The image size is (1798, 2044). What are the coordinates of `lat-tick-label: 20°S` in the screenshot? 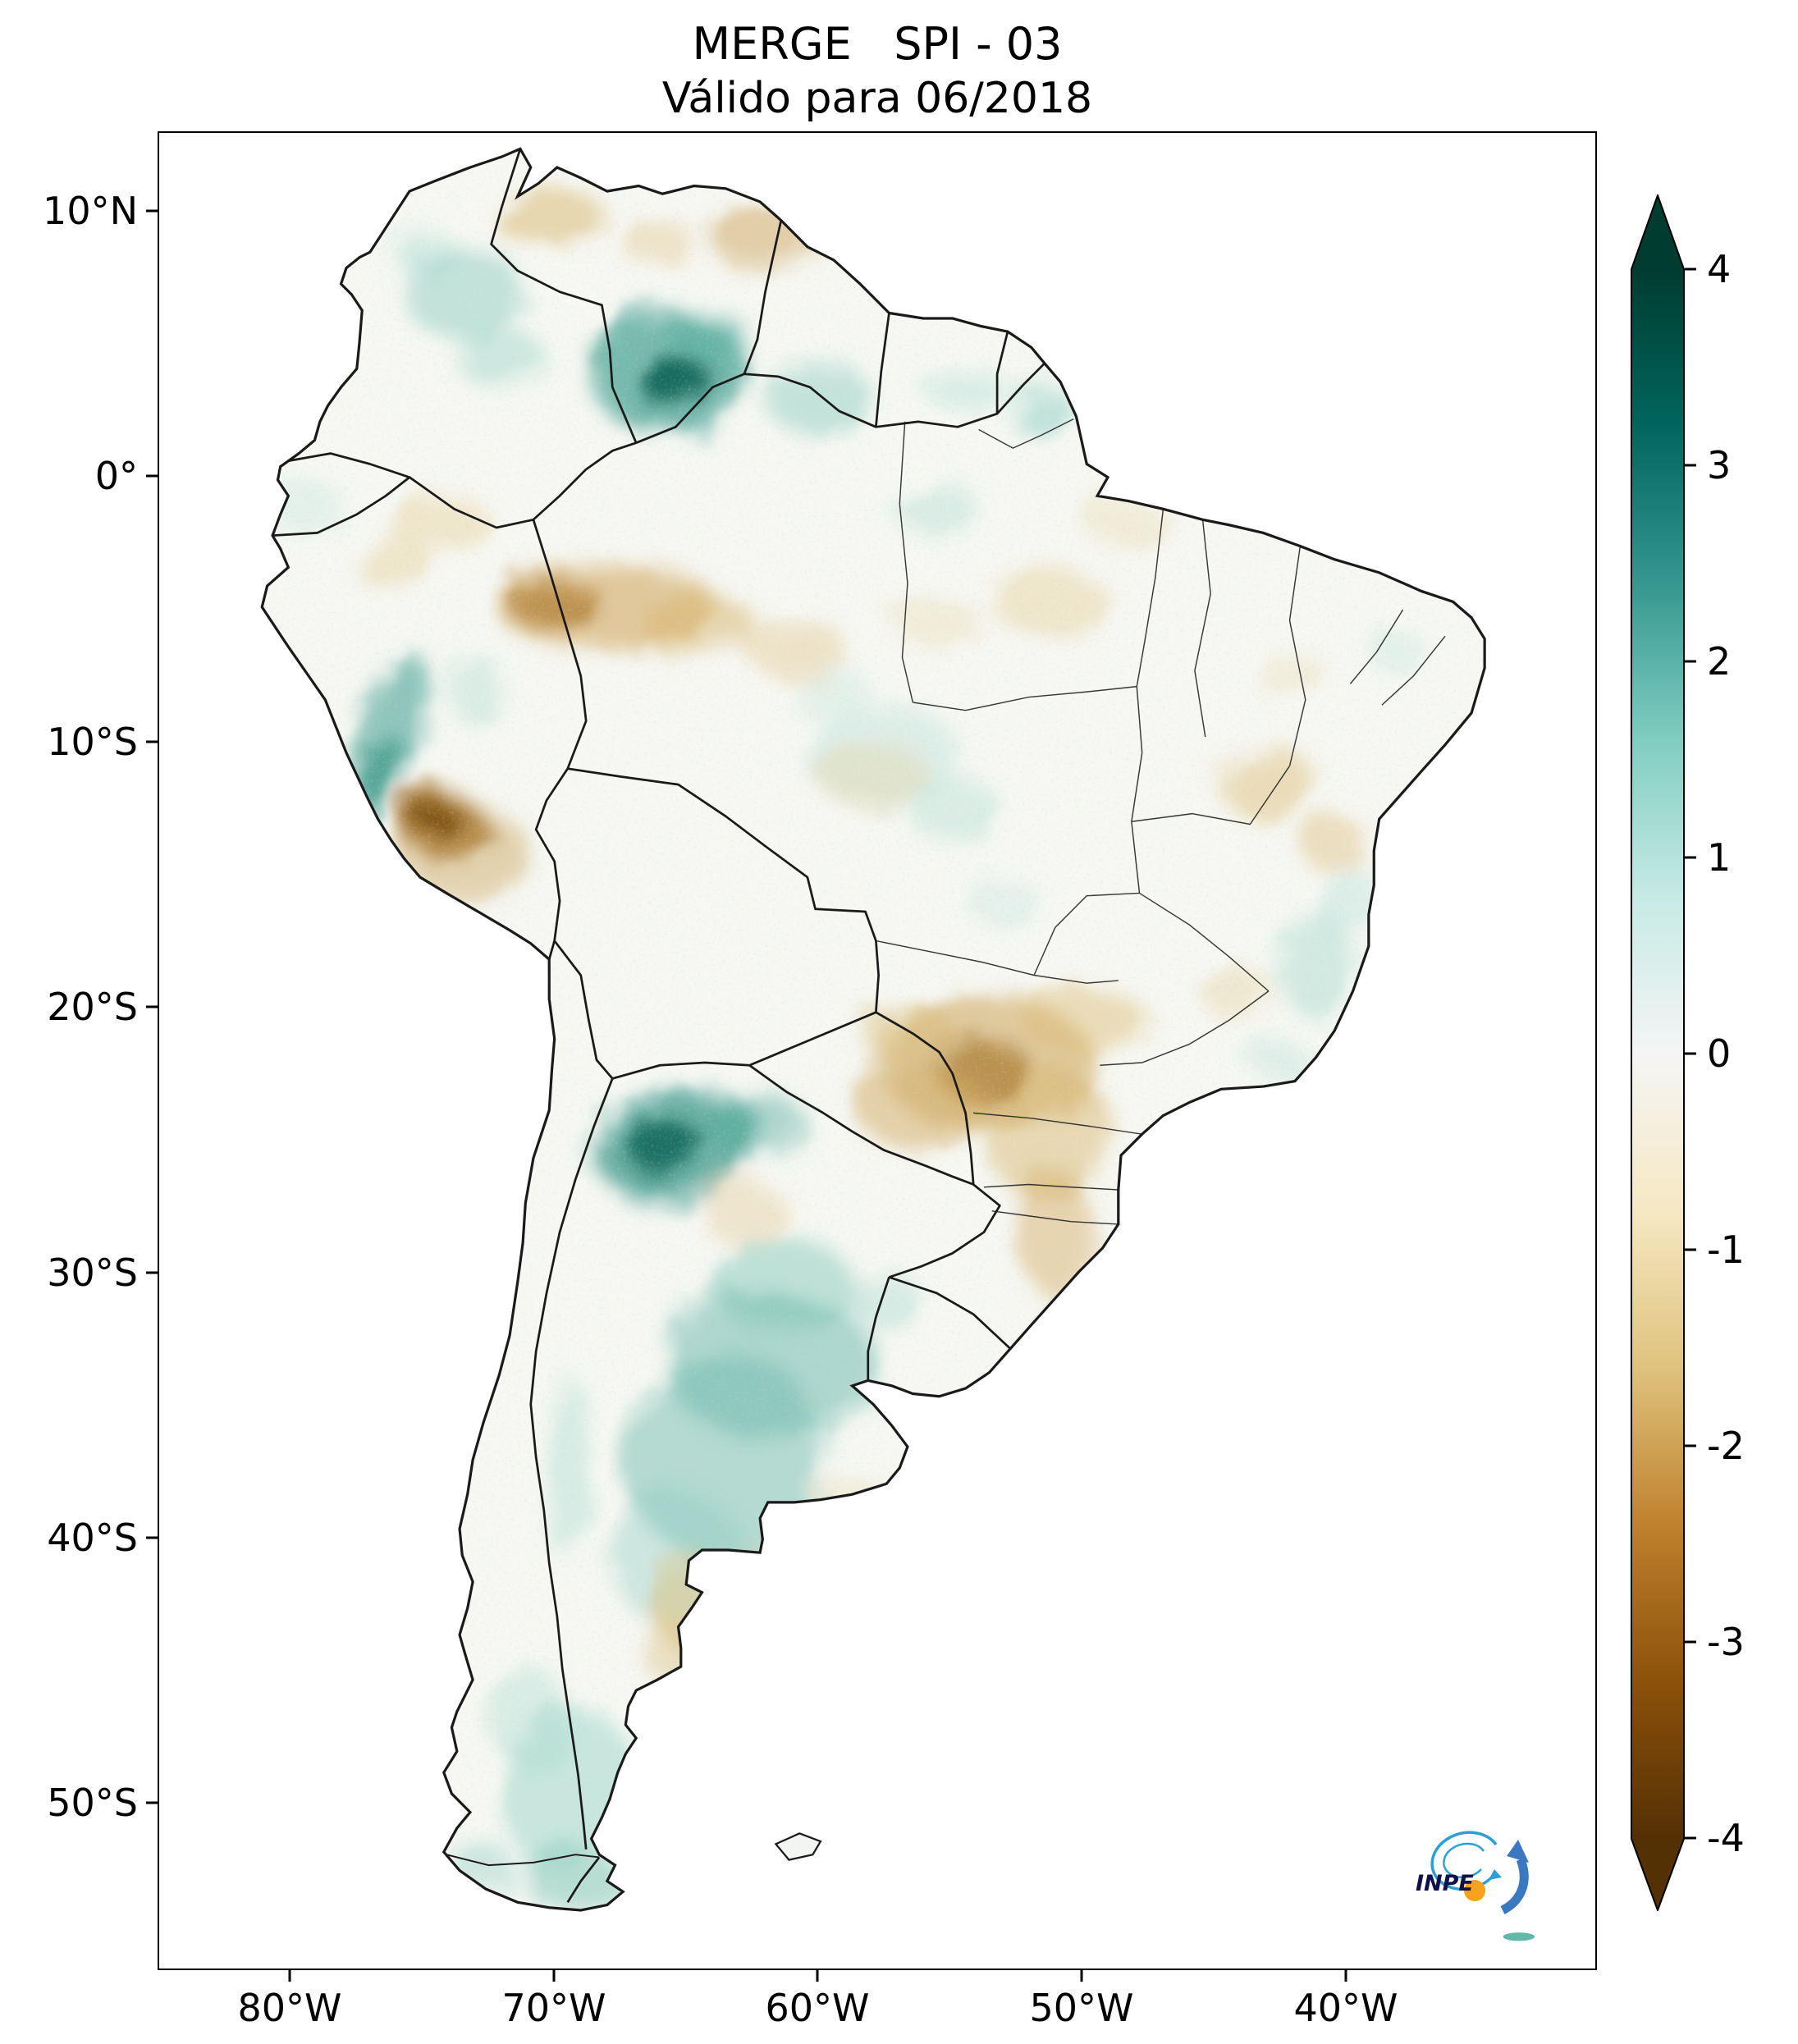 It's located at (92, 1007).